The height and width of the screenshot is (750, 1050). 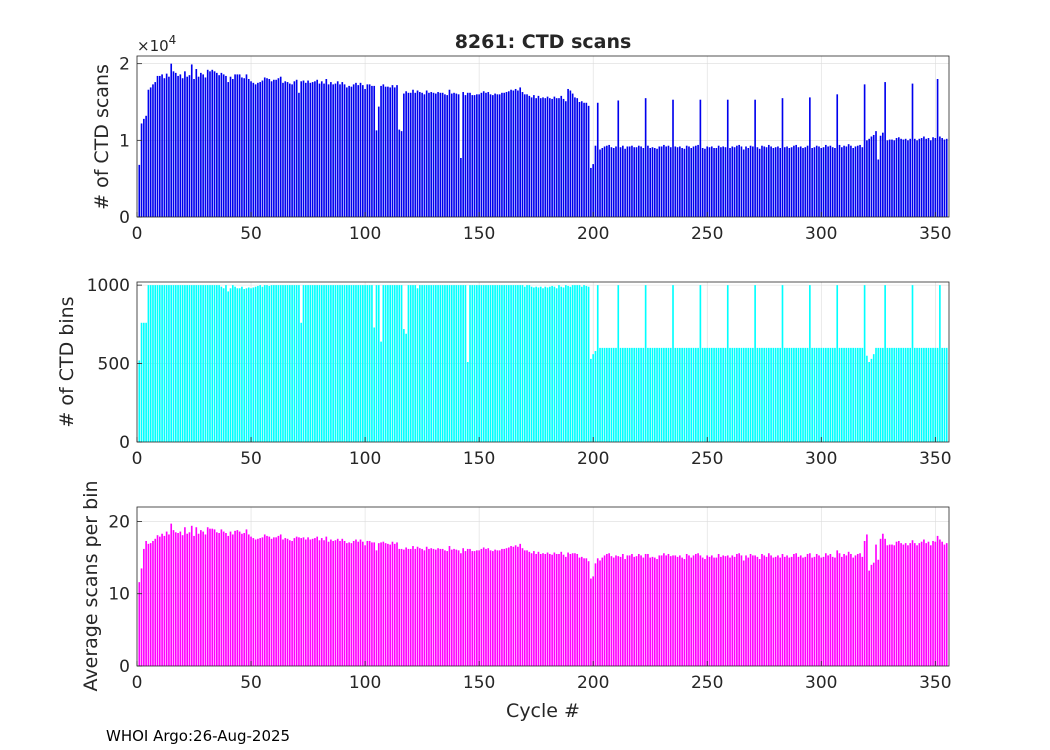 What do you see at coordinates (935, 683) in the screenshot?
I see `x-tick-label-avg: 350` at bounding box center [935, 683].